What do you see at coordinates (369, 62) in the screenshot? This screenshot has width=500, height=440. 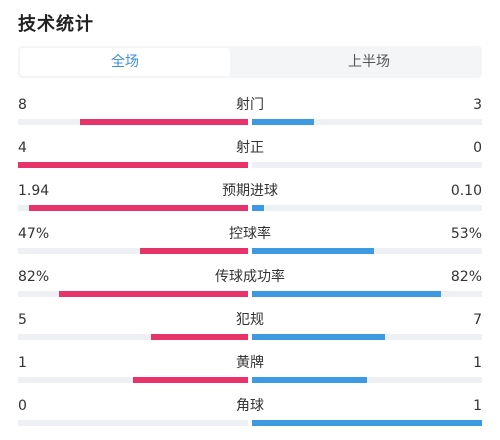 I see `tab-first-half: 上半场` at bounding box center [369, 62].